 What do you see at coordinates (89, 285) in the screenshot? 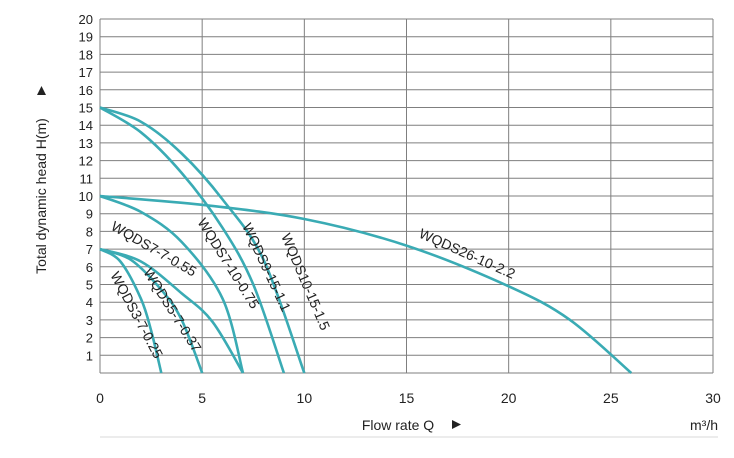
I see `y-tick-label: 5` at bounding box center [89, 285].